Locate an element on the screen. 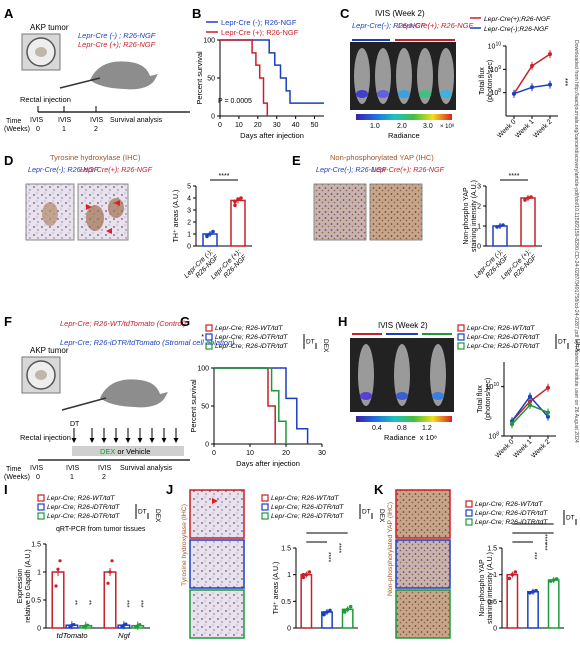 The height and width of the screenshot is (647, 580). group-neg: Lepr-Cre(-); R26-NGF is located at coordinates (351, 169).